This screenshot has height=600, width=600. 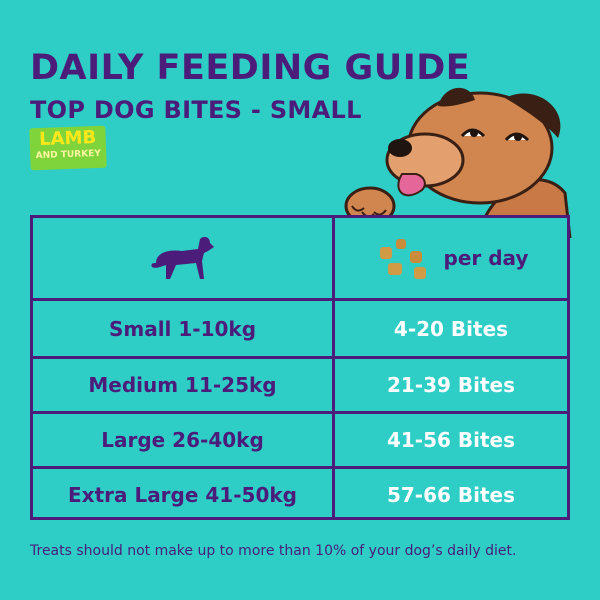 I want to click on table-row: Large 26-40kg 41-56 Bites, so click(x=300, y=438).